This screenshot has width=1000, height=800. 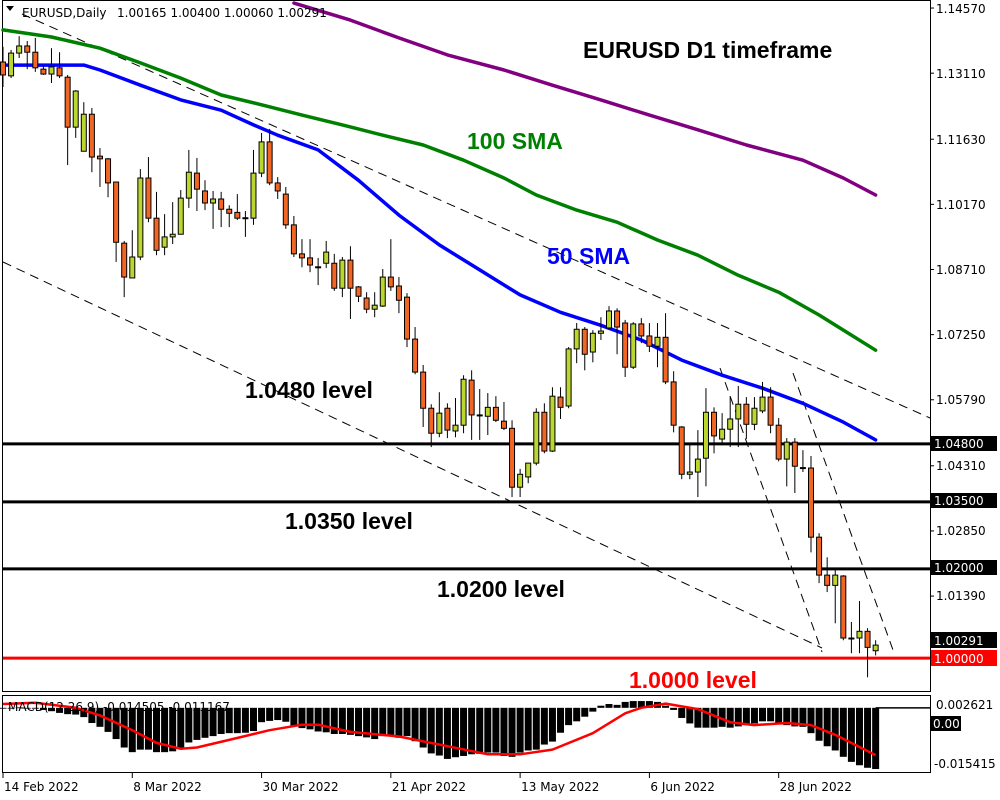 I want to click on y-tick-label: 1.11630, so click(x=961, y=140).